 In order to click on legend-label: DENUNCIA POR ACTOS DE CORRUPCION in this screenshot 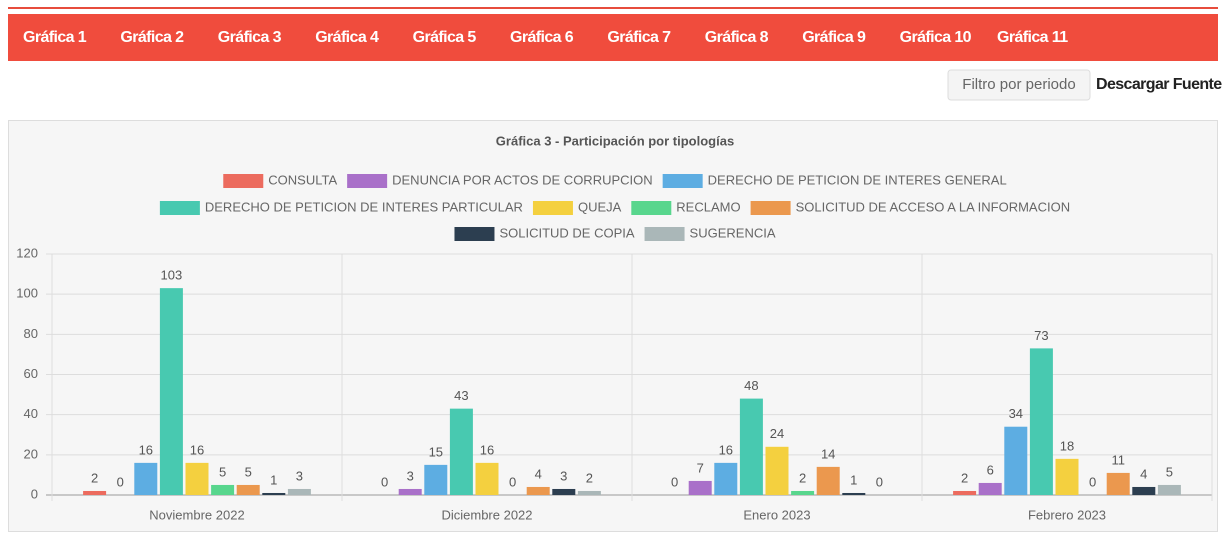, I will do `click(522, 179)`.